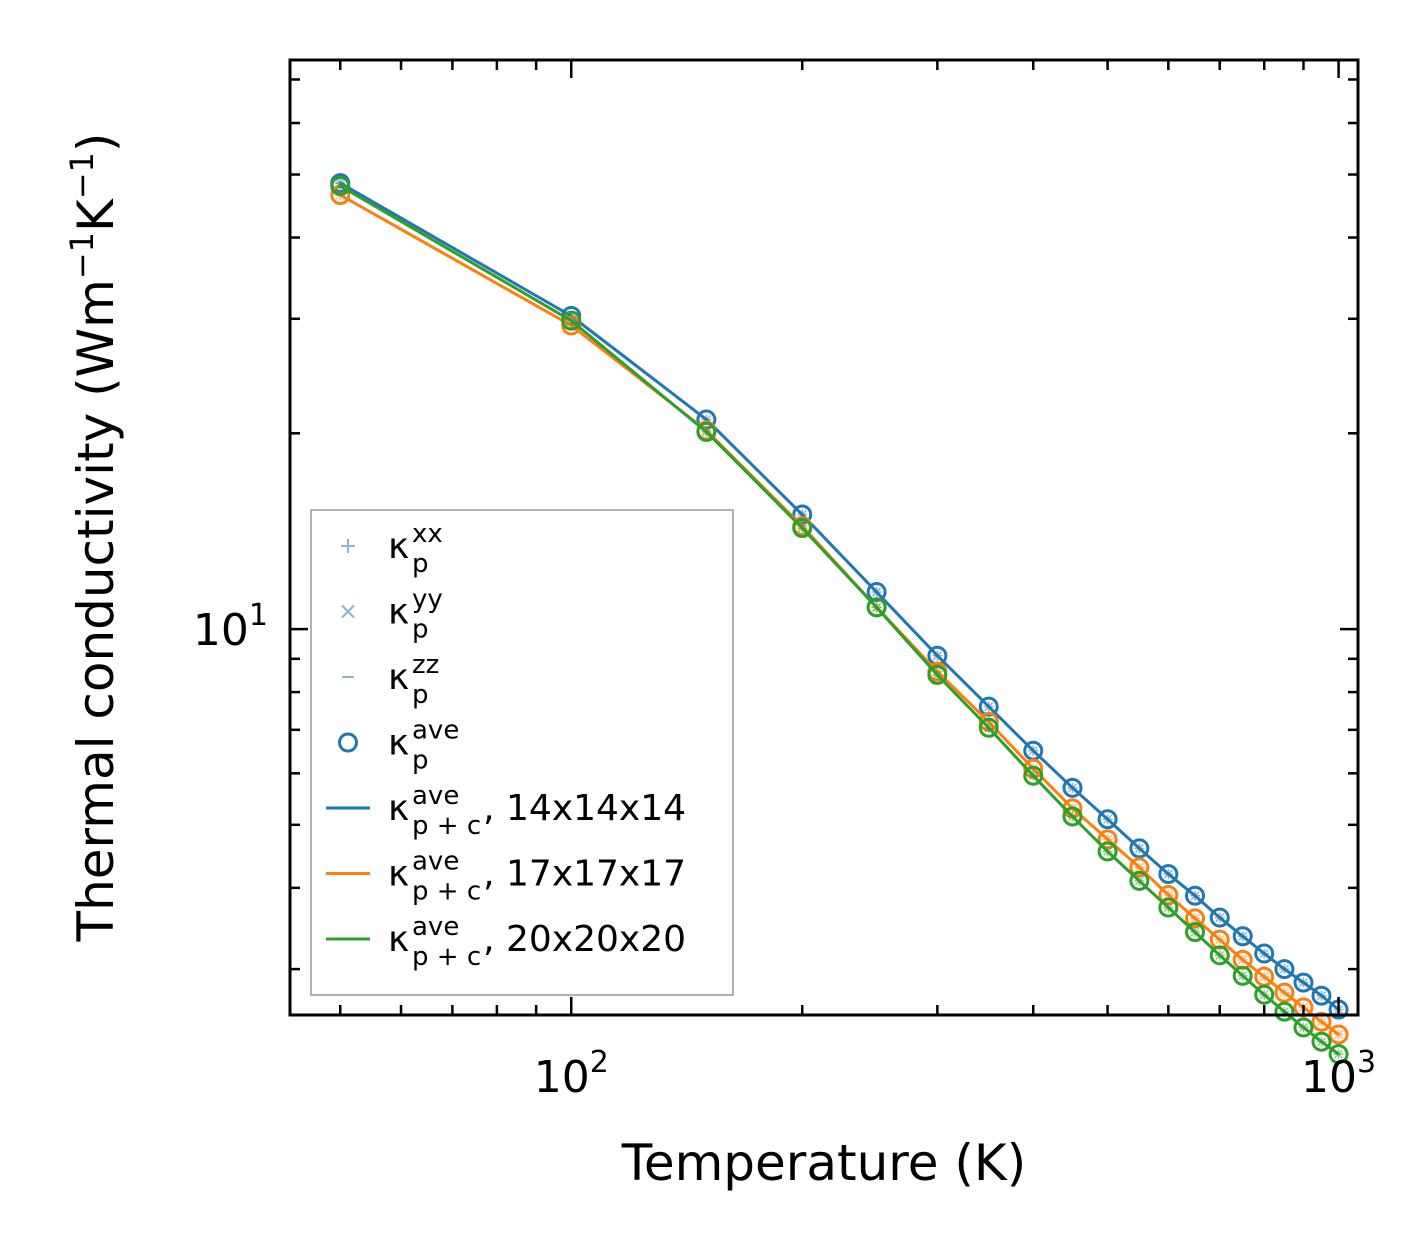 The width and height of the screenshot is (1420, 1254). What do you see at coordinates (96, 215) in the screenshot?
I see `y-title-text: K` at bounding box center [96, 215].